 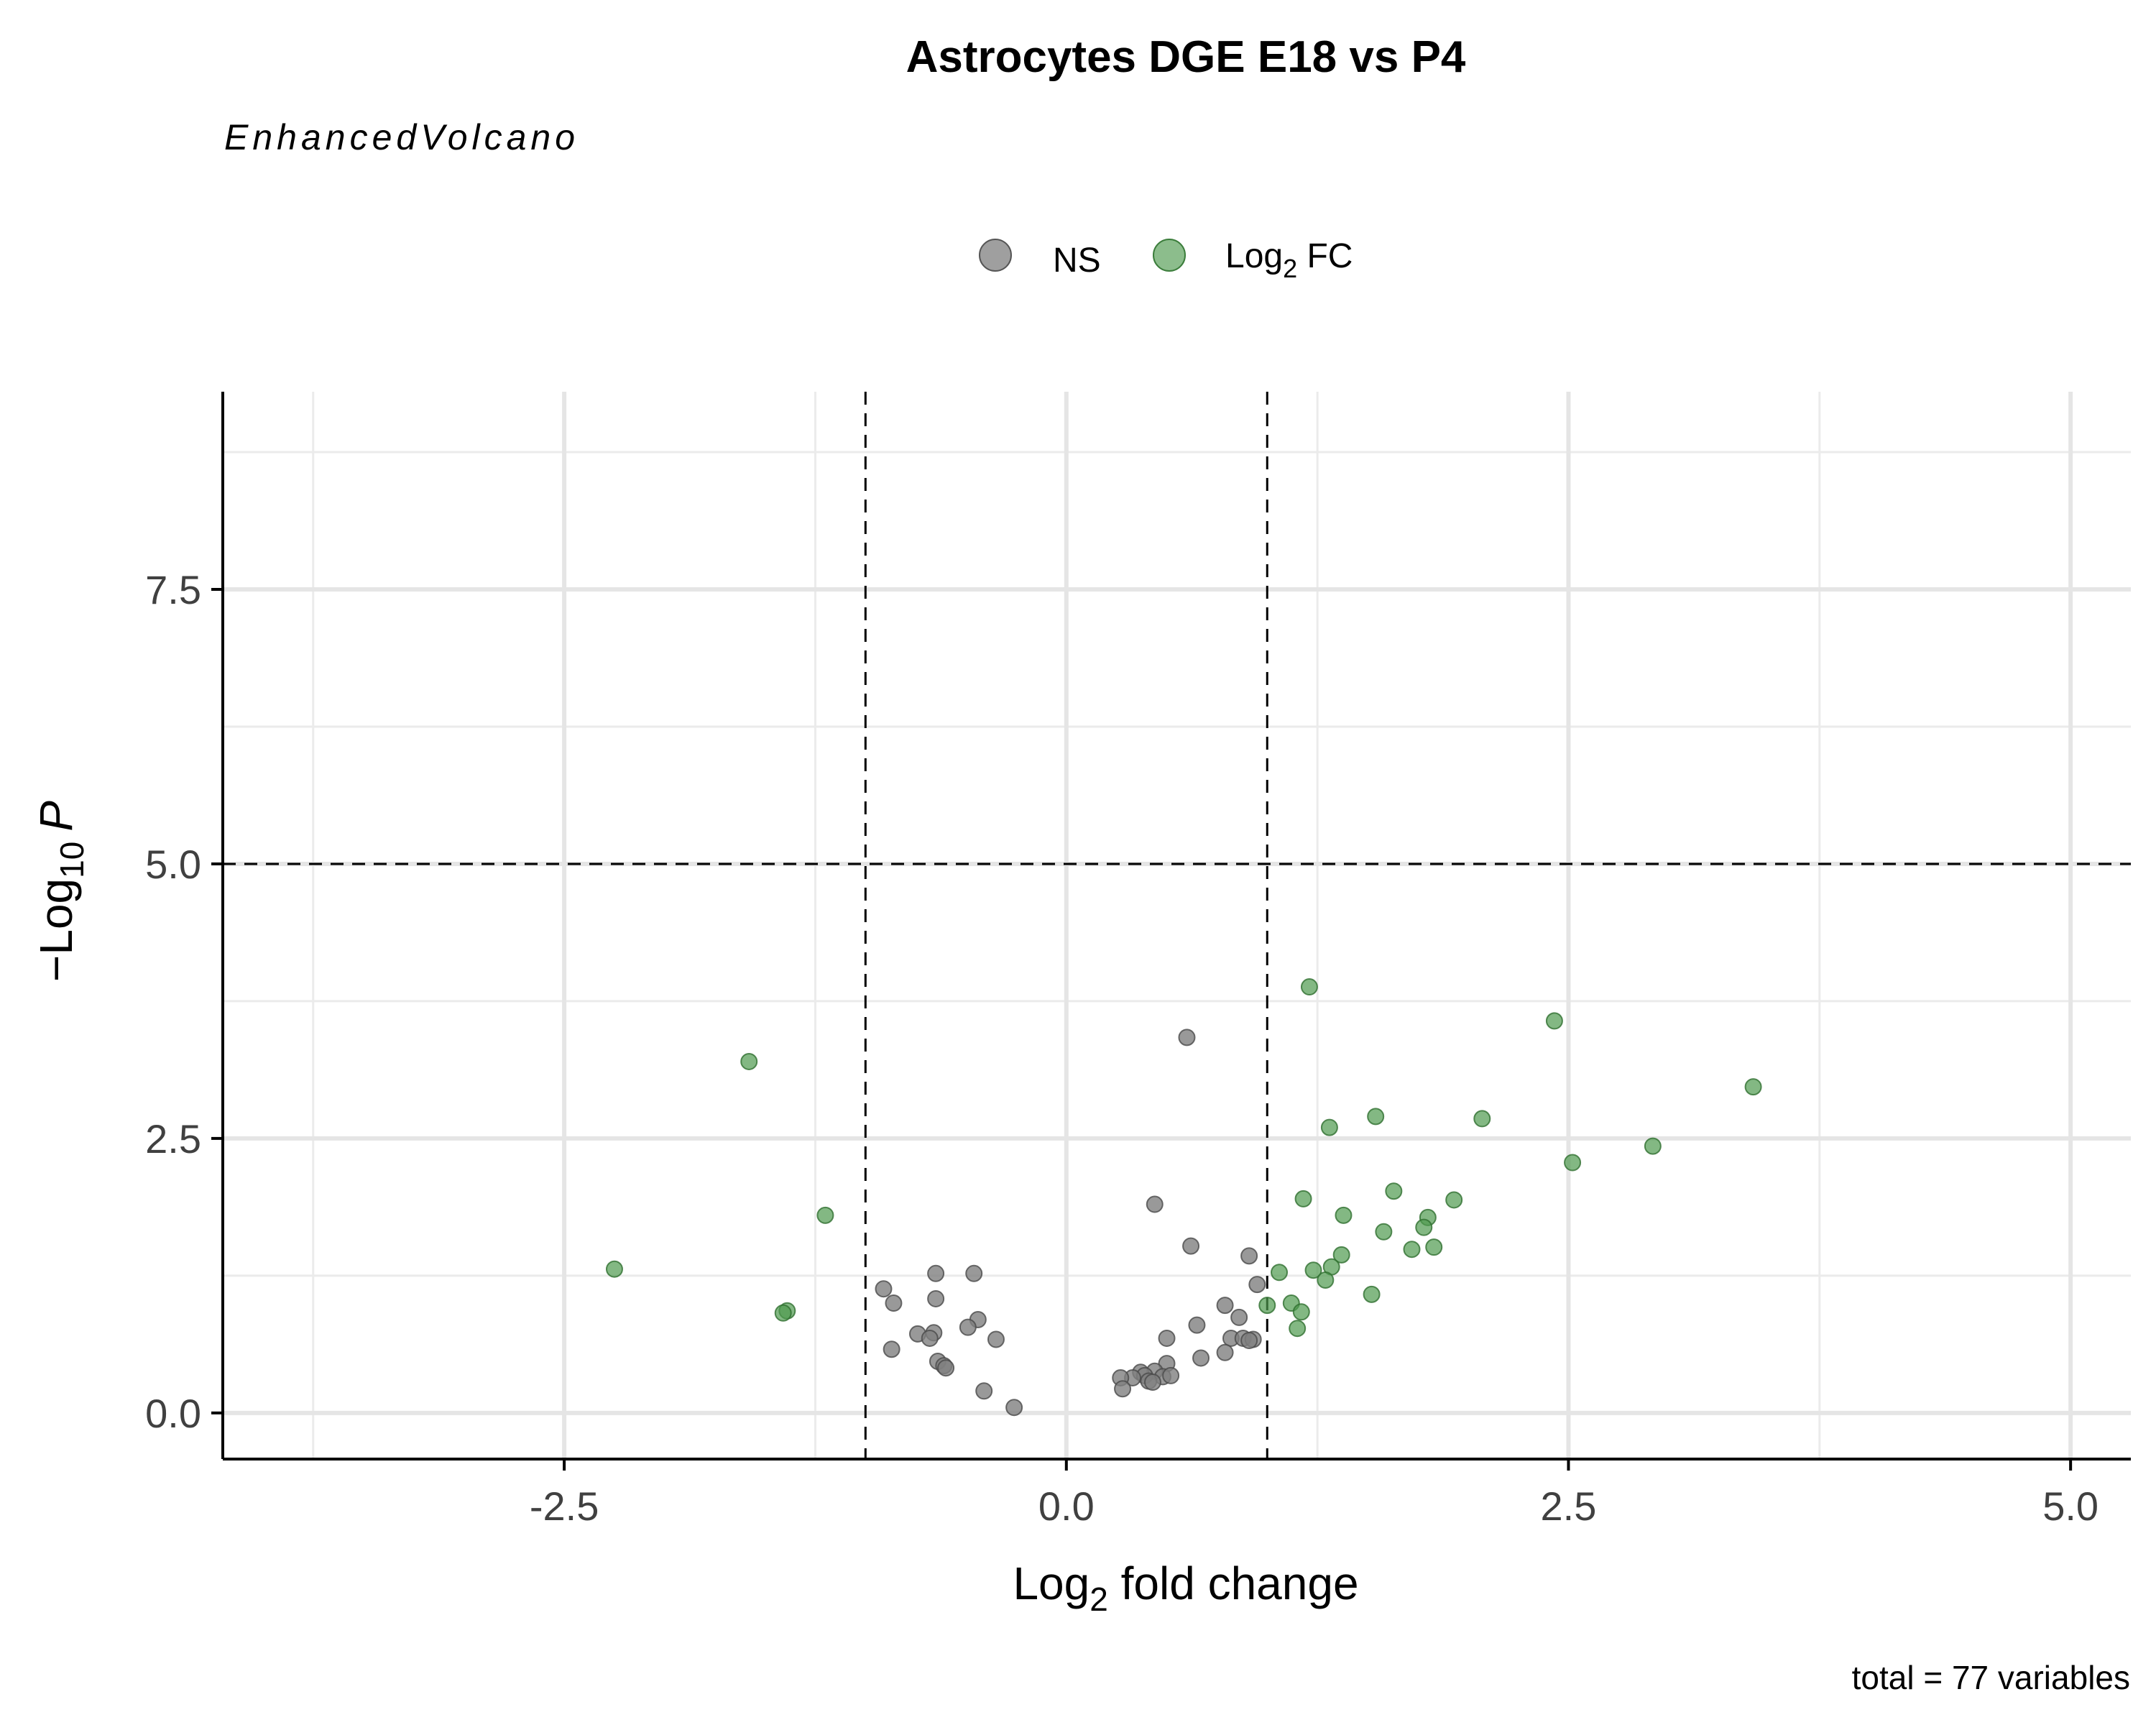 I want to click on caption: total = 77 variables, so click(x=1991, y=1677).